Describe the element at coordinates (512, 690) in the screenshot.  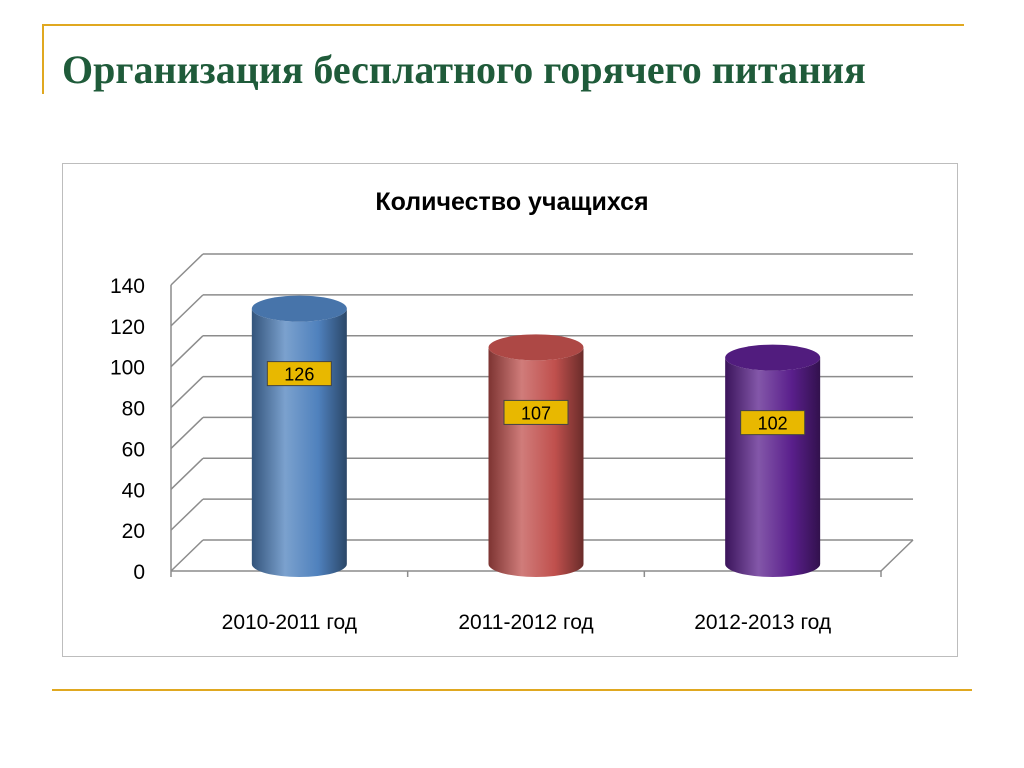
I see `bottom-accent-line` at that location.